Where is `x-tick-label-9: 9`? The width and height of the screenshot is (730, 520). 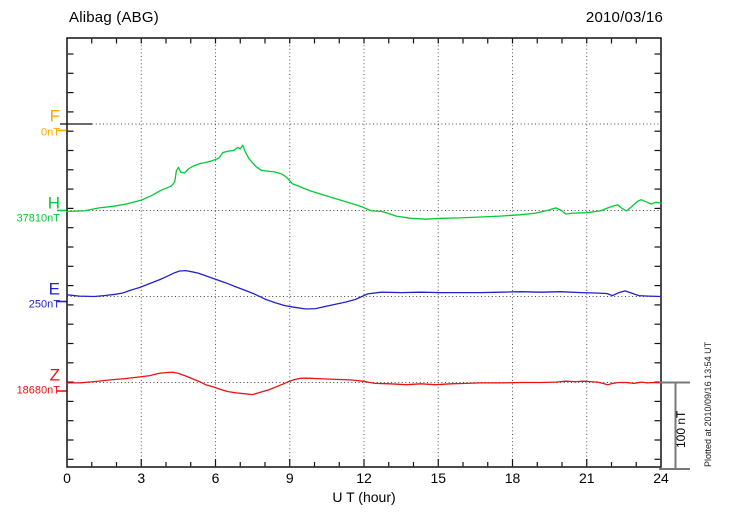
x-tick-label-9: 9 is located at coordinates (289, 478).